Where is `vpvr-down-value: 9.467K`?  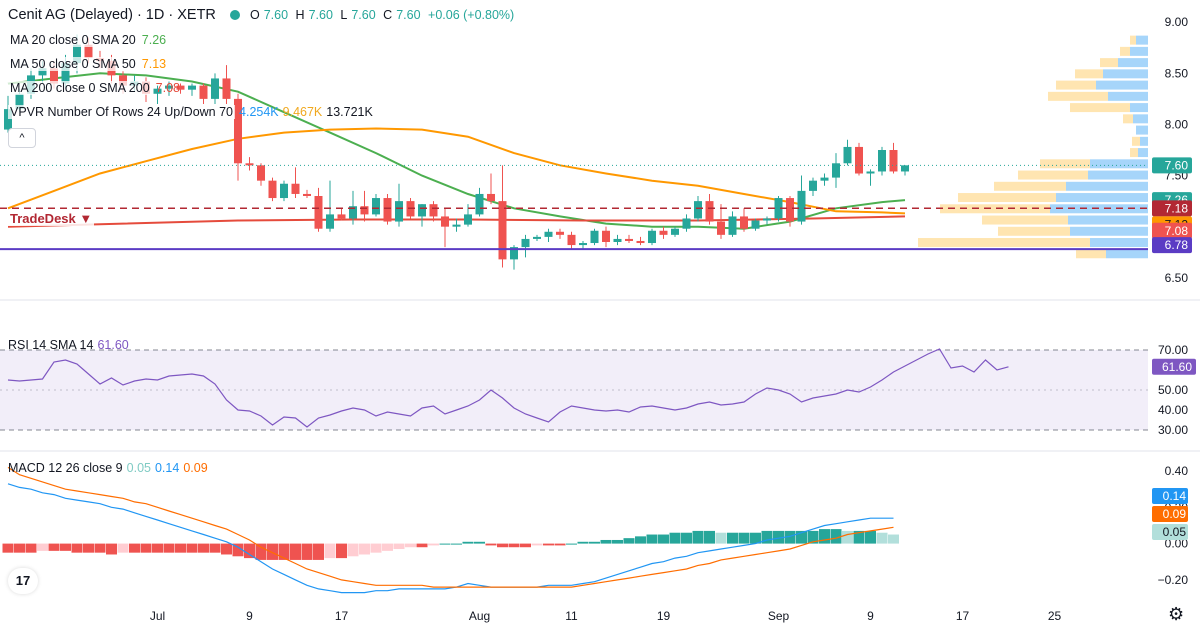
vpvr-down-value: 9.467K is located at coordinates (302, 112).